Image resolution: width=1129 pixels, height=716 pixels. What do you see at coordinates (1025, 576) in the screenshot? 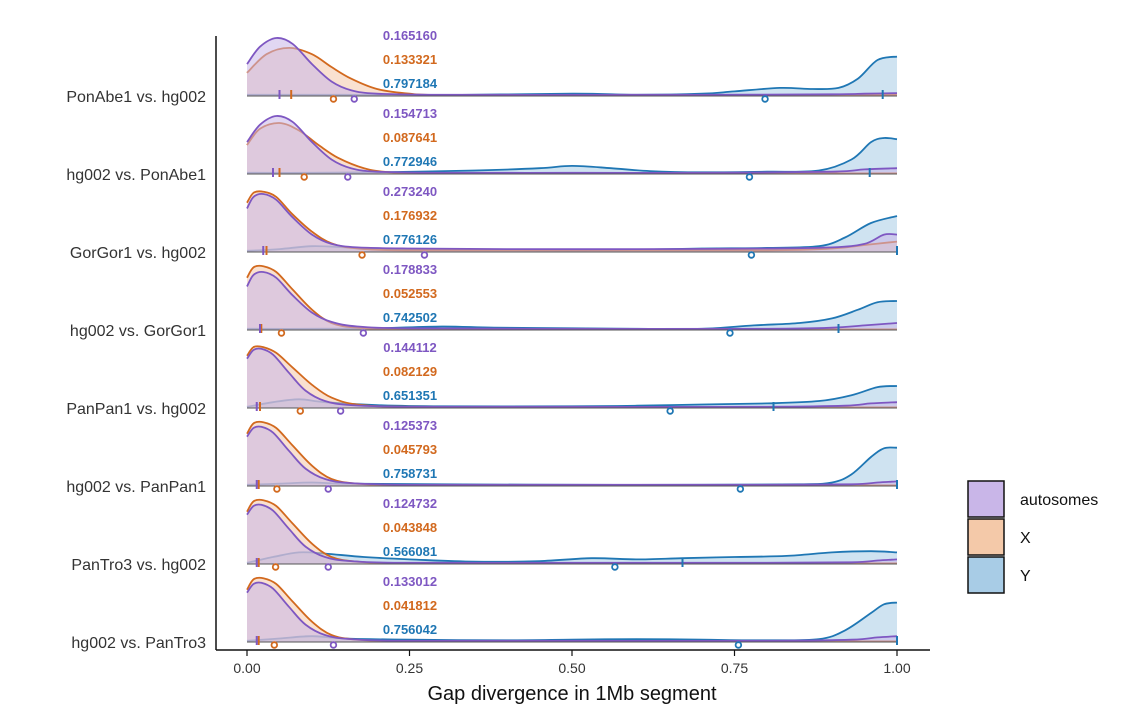
I see `legend-label: Y` at bounding box center [1025, 576].